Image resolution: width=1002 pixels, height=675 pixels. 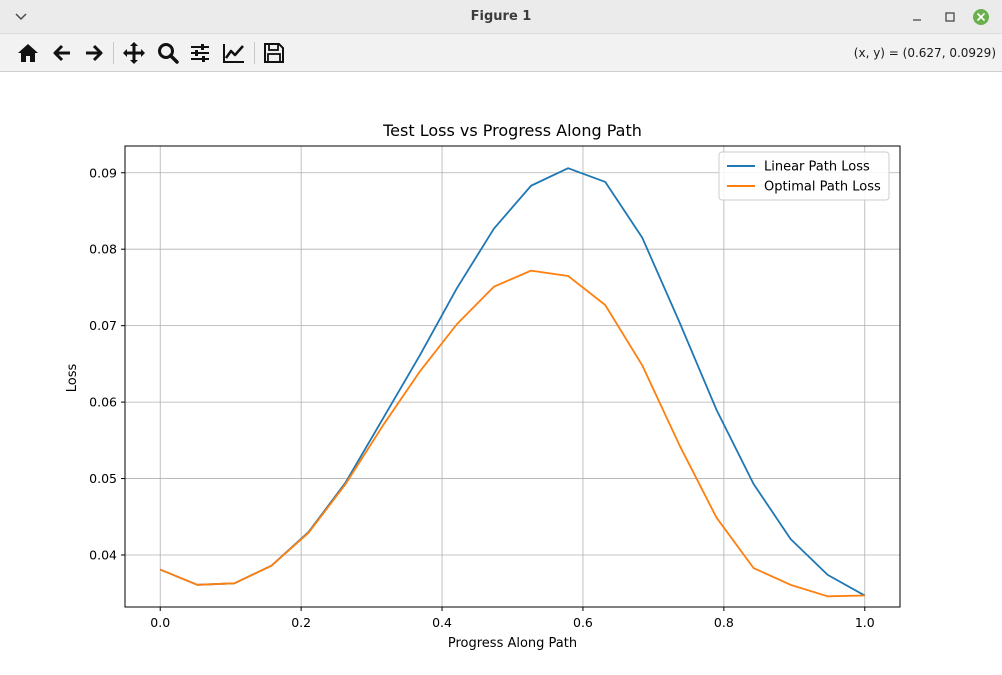 What do you see at coordinates (917, 17) in the screenshot?
I see `minimize-icon` at bounding box center [917, 17].